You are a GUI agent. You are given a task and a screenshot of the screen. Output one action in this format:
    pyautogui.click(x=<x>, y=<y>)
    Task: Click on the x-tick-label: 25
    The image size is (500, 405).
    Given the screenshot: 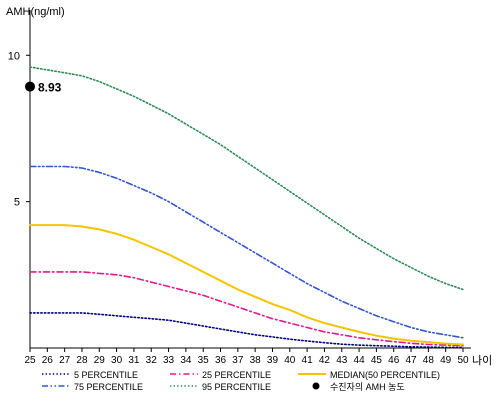 What is the action you would take?
    pyautogui.click(x=30, y=360)
    